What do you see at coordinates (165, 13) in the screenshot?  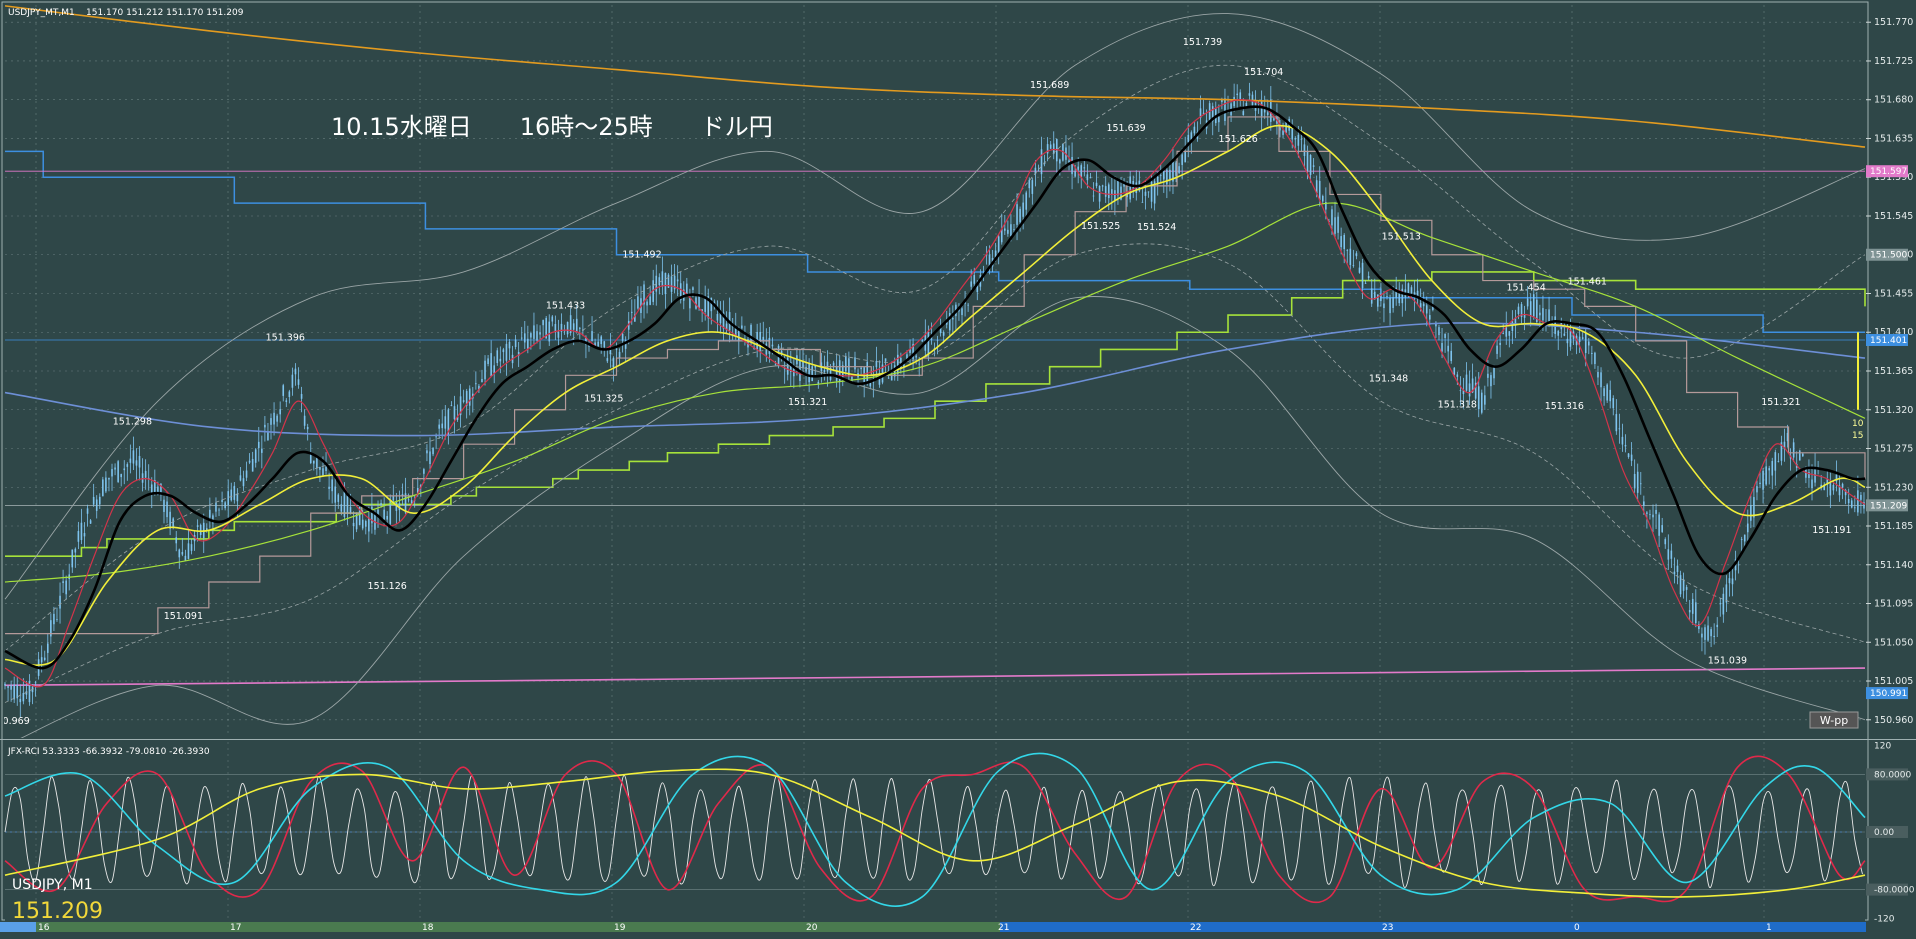 I see `ohlc-header: 151.170 151.212 151.170 151.209` at bounding box center [165, 13].